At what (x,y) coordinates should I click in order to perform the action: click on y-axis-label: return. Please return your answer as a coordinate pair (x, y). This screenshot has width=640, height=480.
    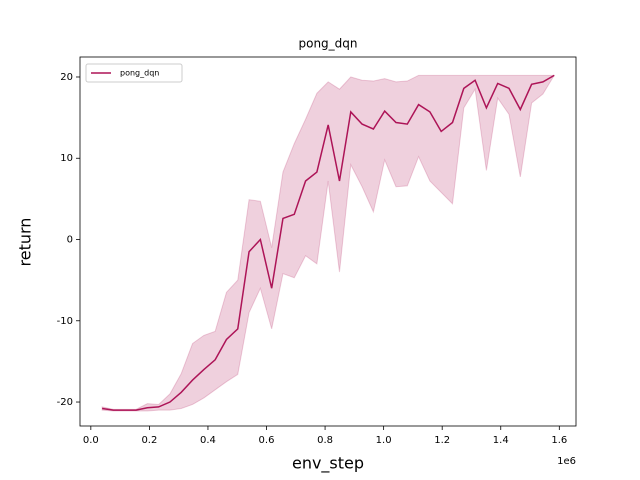
    Looking at the image, I should click on (25, 242).